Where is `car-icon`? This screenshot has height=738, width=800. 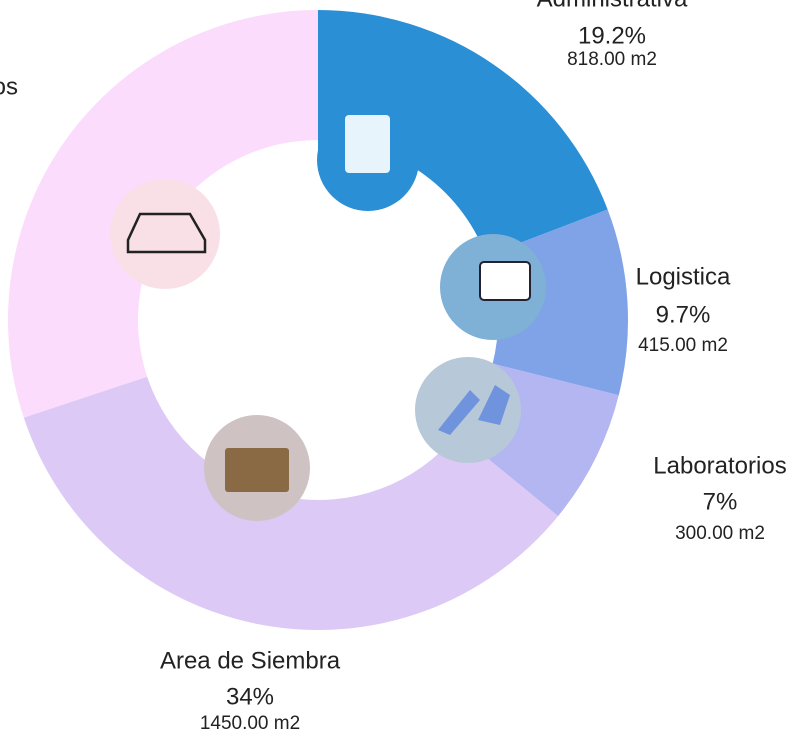 car-icon is located at coordinates (166, 233).